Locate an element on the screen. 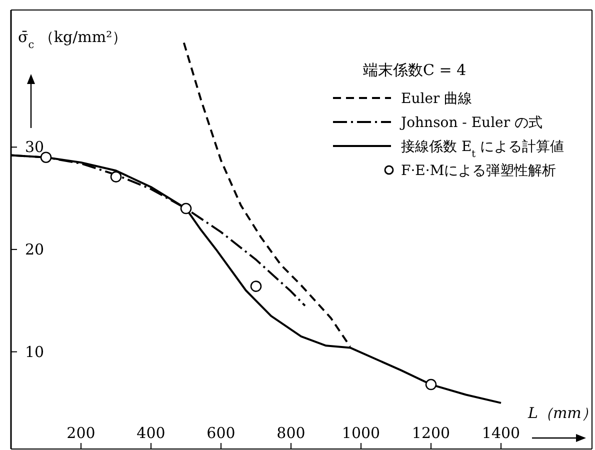  x-tick-label: 1200 is located at coordinates (431, 433).